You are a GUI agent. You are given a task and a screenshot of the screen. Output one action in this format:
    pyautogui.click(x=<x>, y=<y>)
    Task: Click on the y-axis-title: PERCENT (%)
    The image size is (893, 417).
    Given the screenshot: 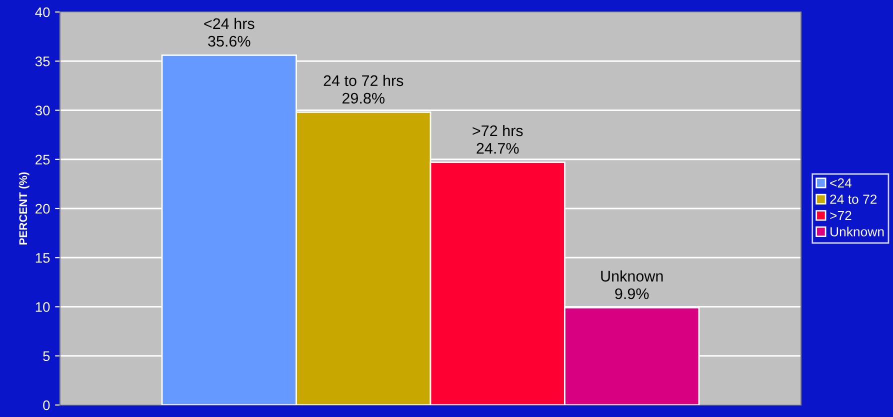 What is the action you would take?
    pyautogui.click(x=24, y=208)
    